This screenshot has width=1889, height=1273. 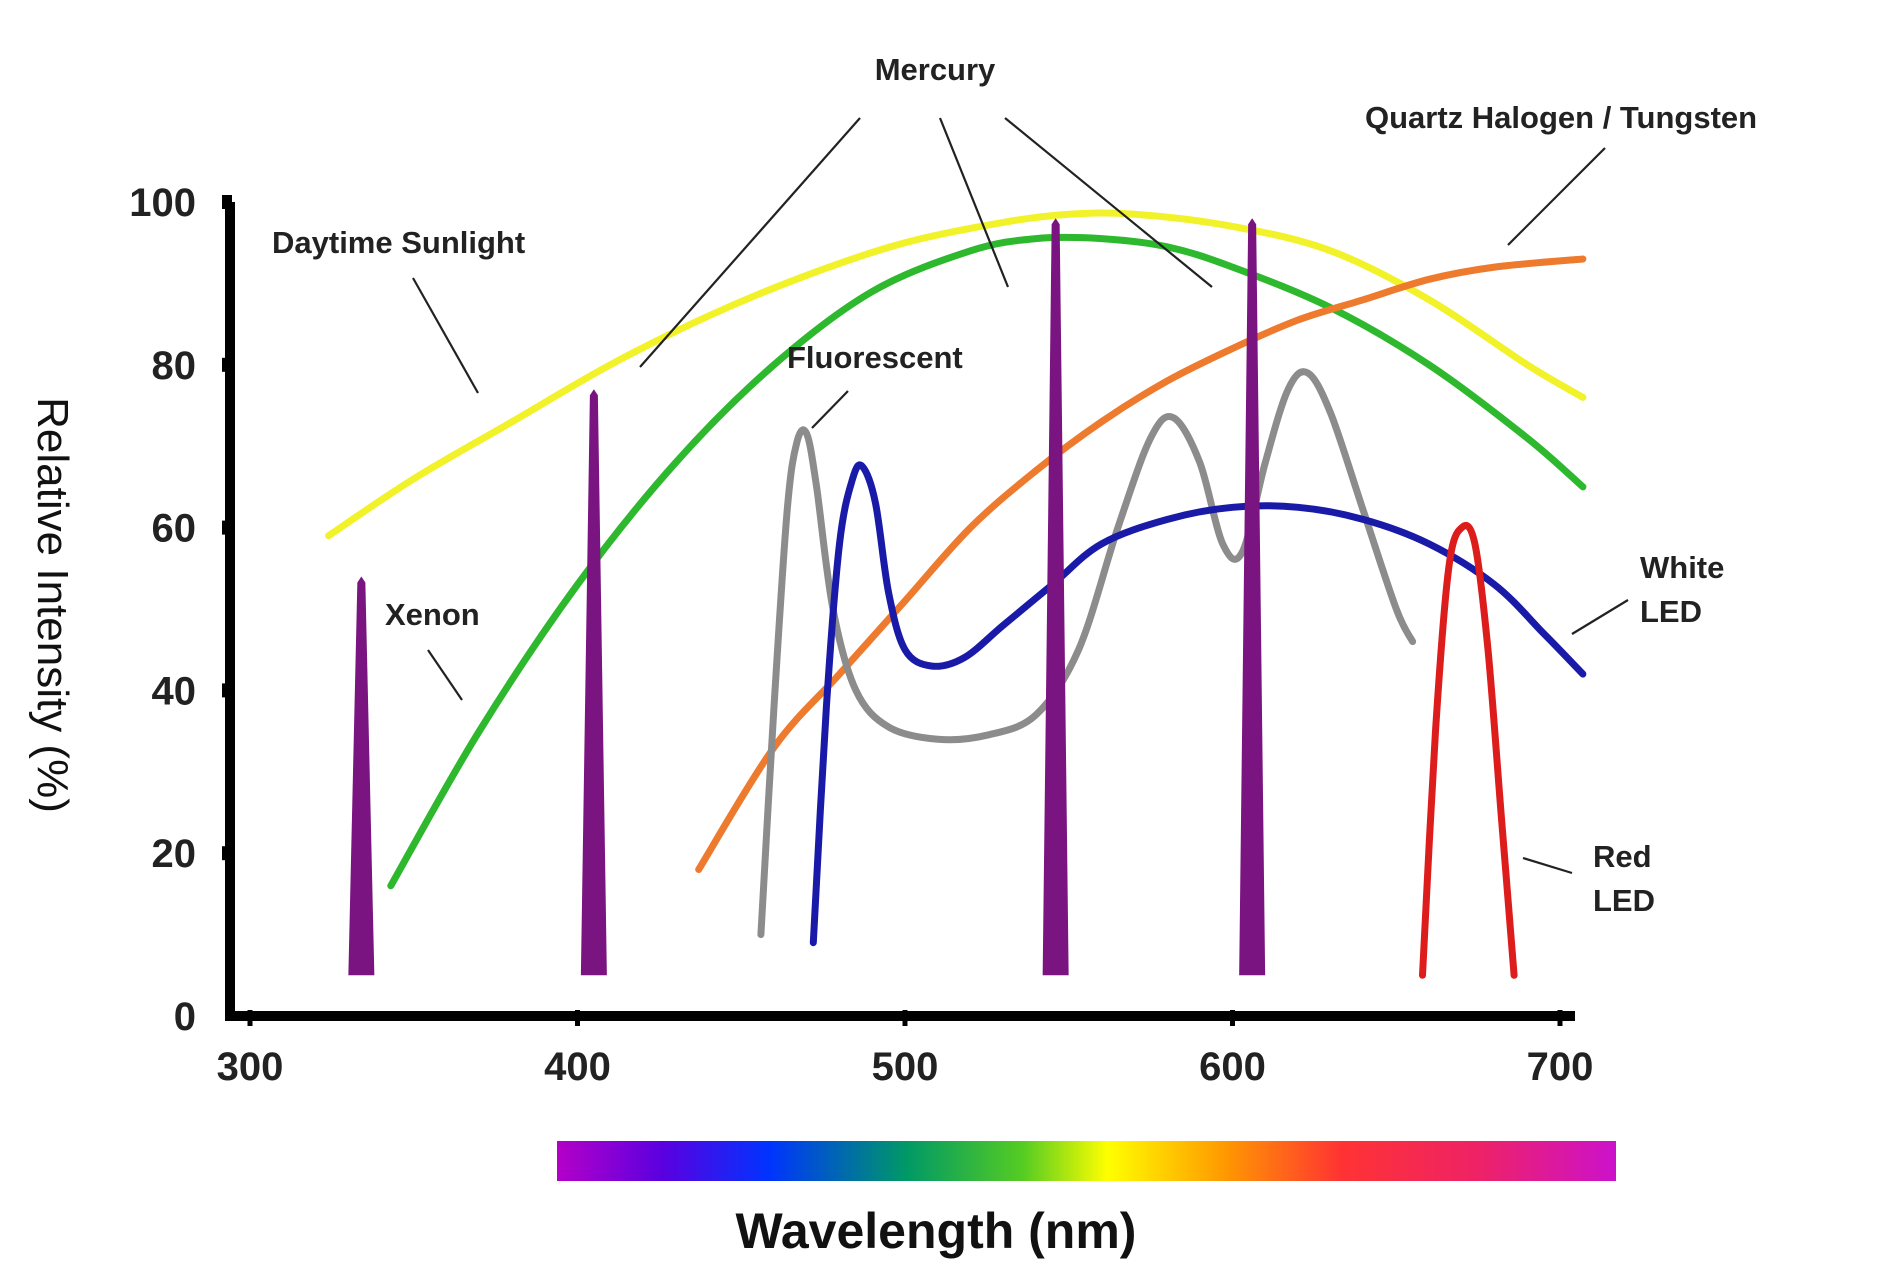 What do you see at coordinates (432, 614) in the screenshot?
I see `xenon-label: Xenon` at bounding box center [432, 614].